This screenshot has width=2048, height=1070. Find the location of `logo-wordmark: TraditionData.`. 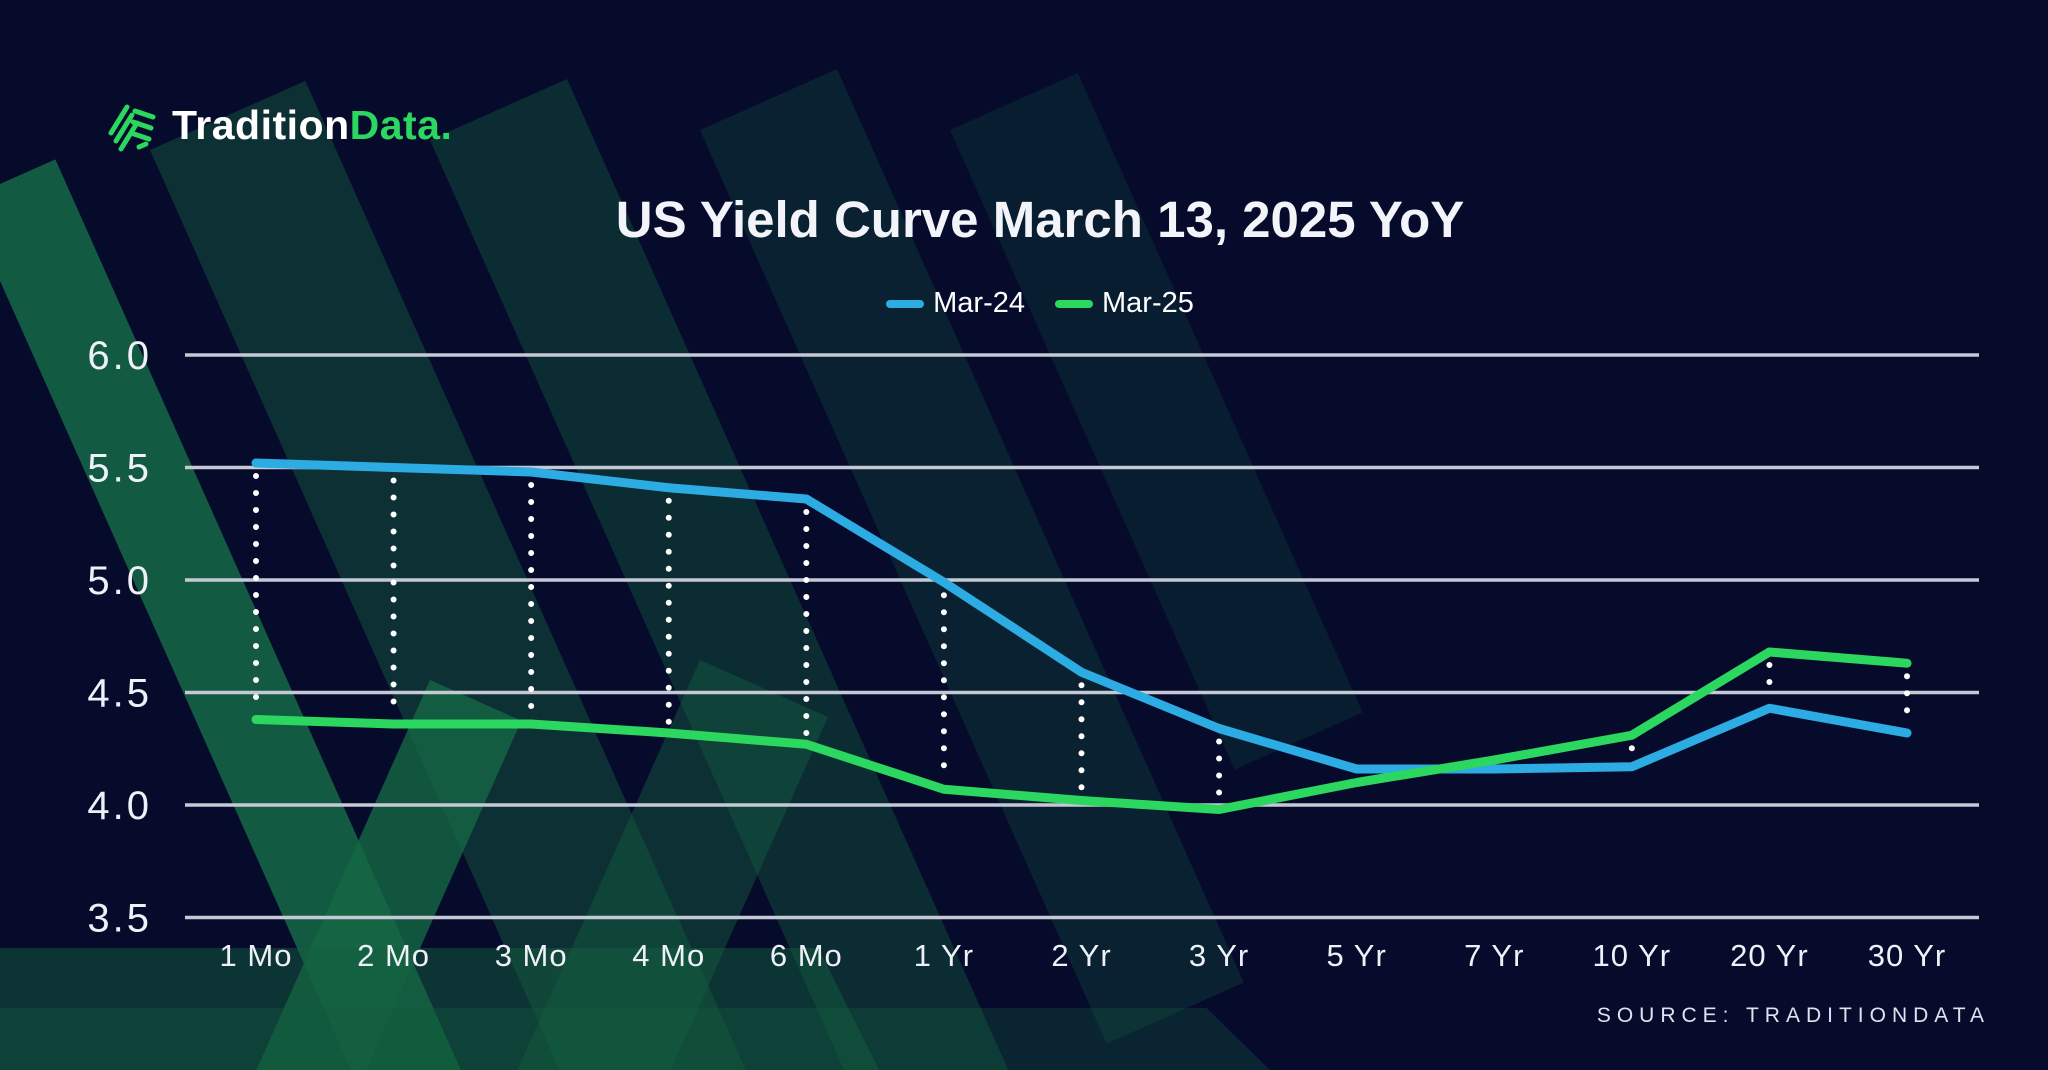

logo-wordmark: TraditionData. is located at coordinates (312, 124).